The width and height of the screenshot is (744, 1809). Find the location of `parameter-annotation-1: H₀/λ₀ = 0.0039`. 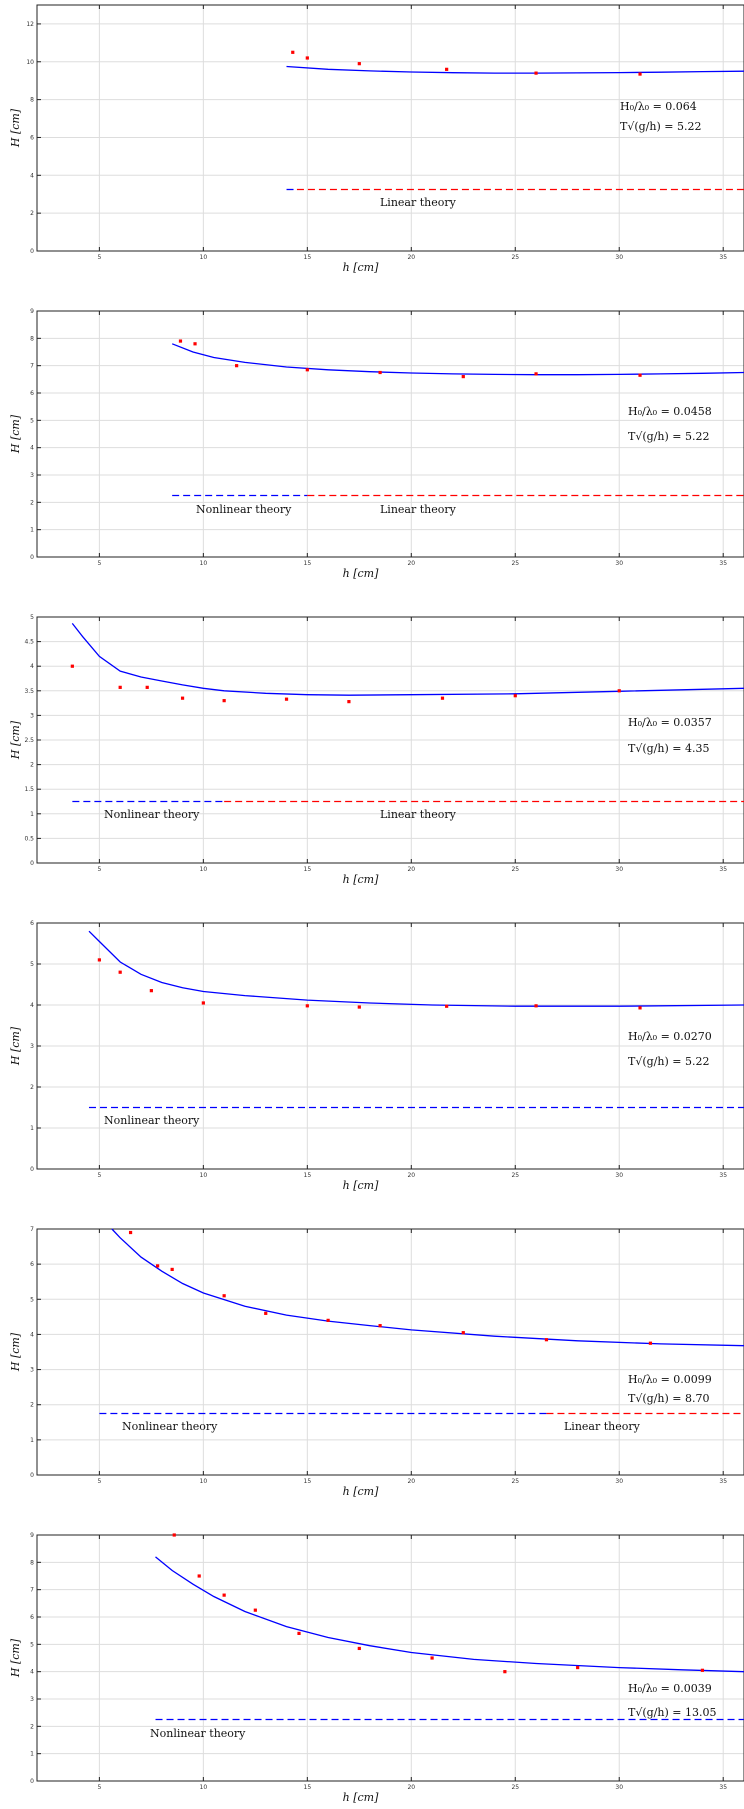

parameter-annotation-1: H₀/λ₀ = 0.0039 is located at coordinates (670, 1688).